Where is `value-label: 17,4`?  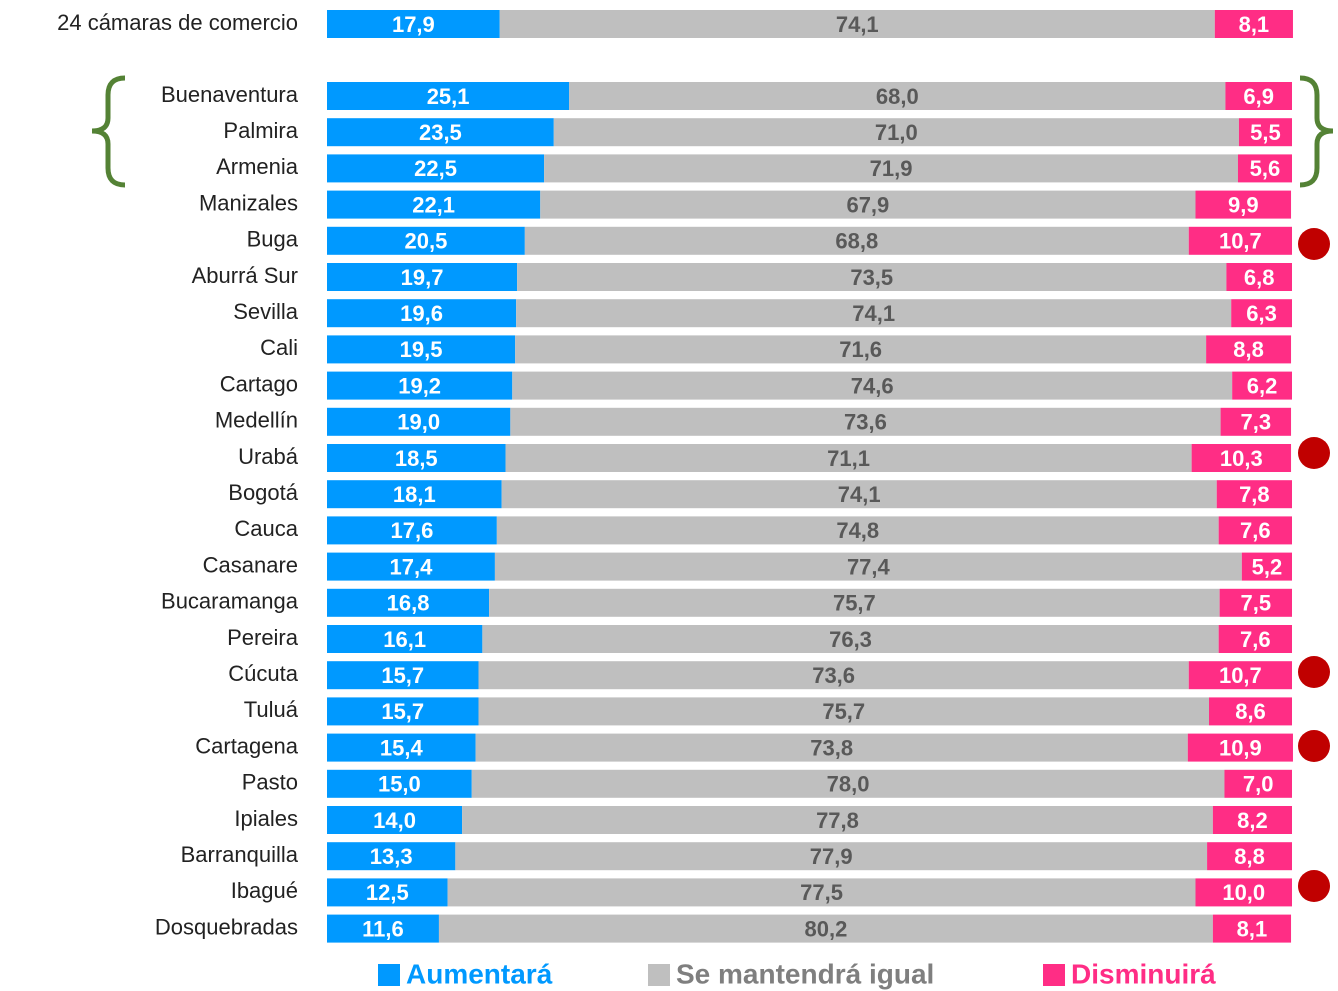
value-label: 17,4 is located at coordinates (412, 566).